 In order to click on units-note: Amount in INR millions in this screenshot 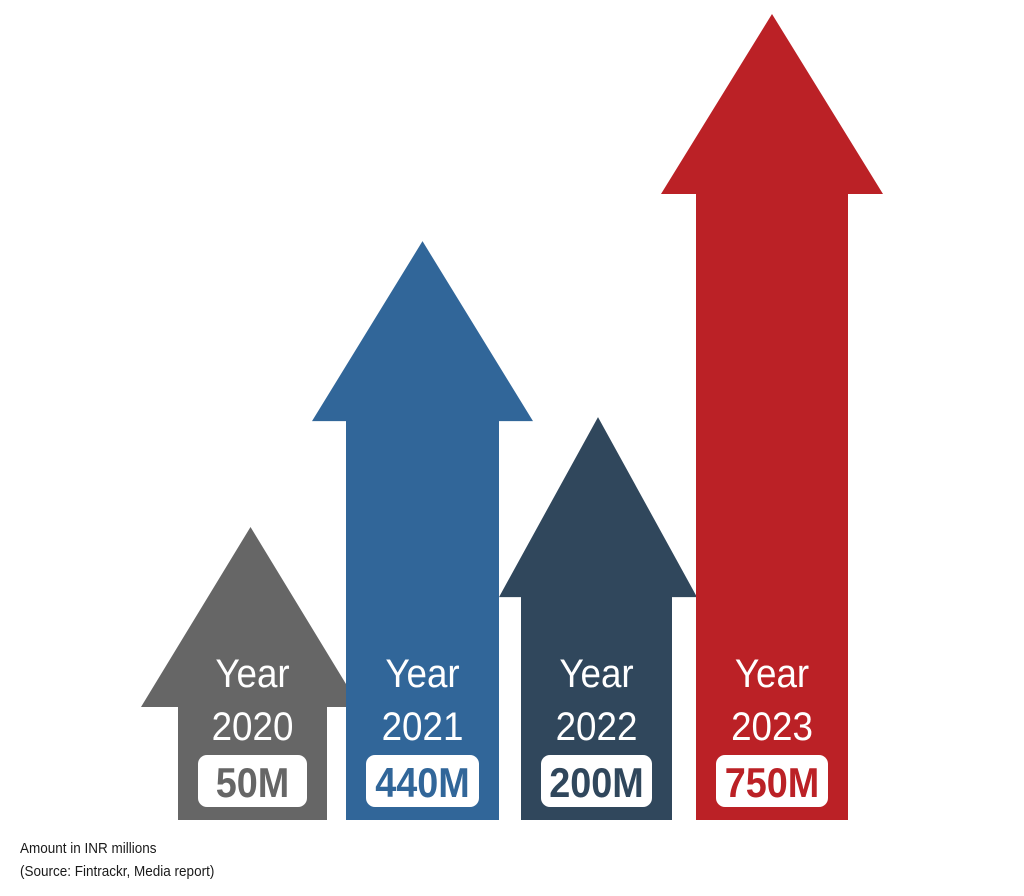, I will do `click(88, 848)`.